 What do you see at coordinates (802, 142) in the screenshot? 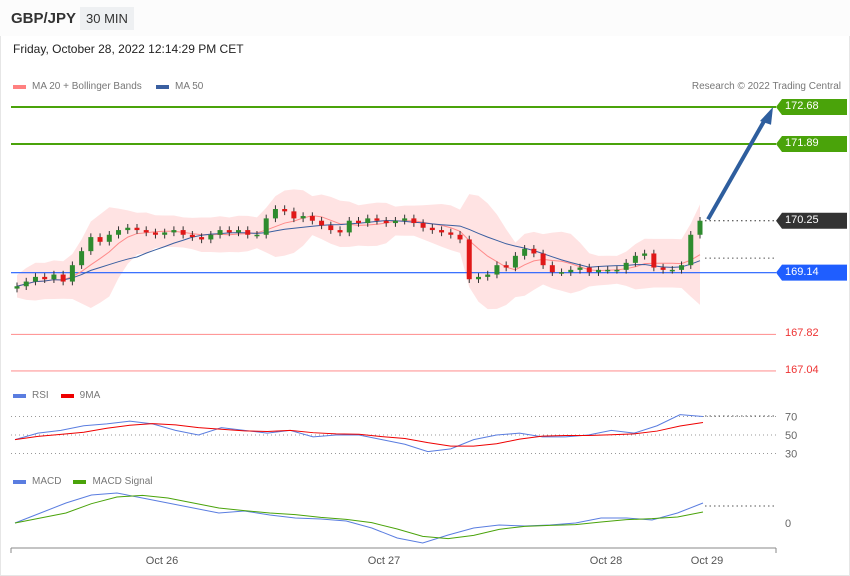
I see `level-label-resistance: 171.89` at bounding box center [802, 142].